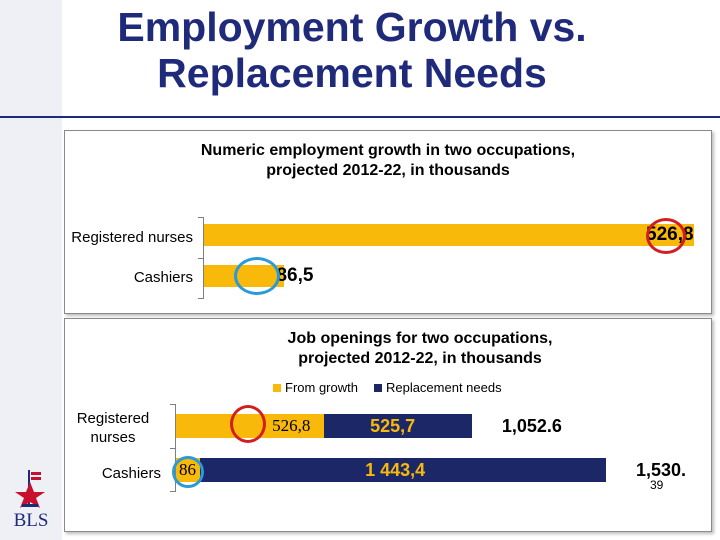  Describe the element at coordinates (131, 473) in the screenshot. I see `openings-category-cashiers: Cashiers` at that location.